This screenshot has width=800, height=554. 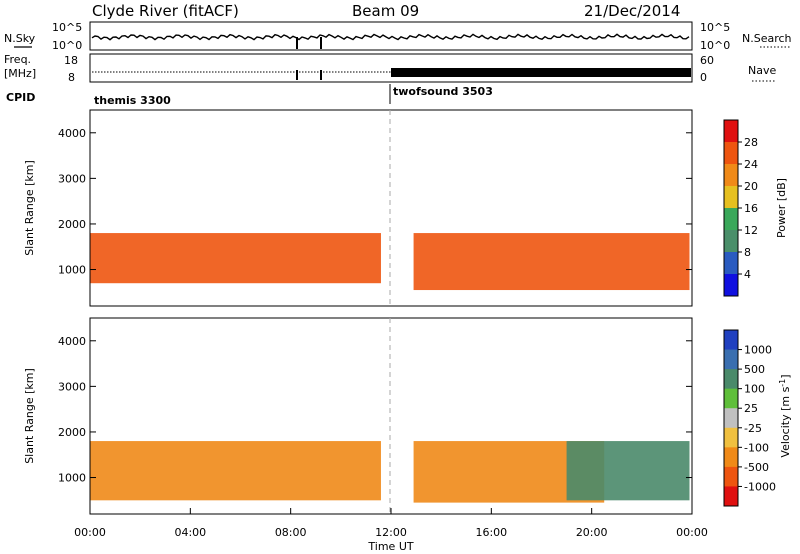 What do you see at coordinates (132, 100) in the screenshot?
I see `cpid-segment-1: themis 3300` at bounding box center [132, 100].